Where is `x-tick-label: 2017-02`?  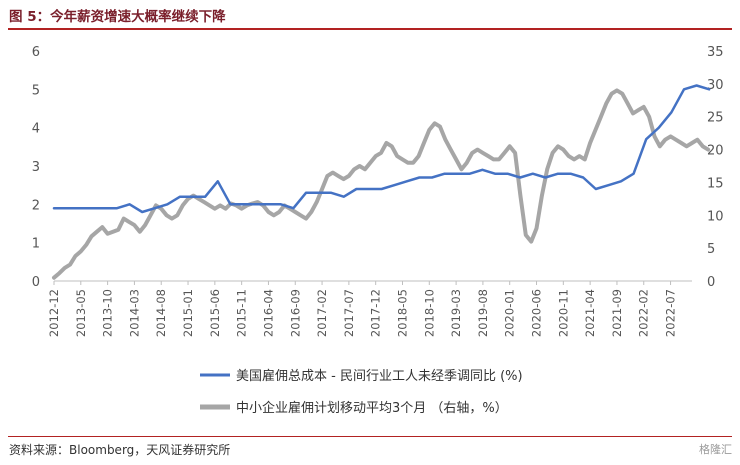 x-tick-label: 2017-02 is located at coordinates (322, 313).